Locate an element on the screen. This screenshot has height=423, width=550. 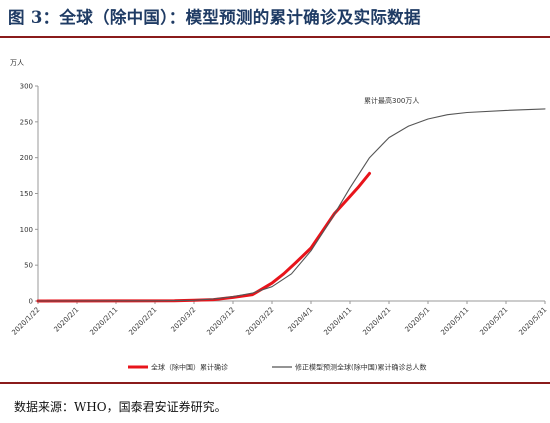
title-divider is located at coordinates (275, 37).